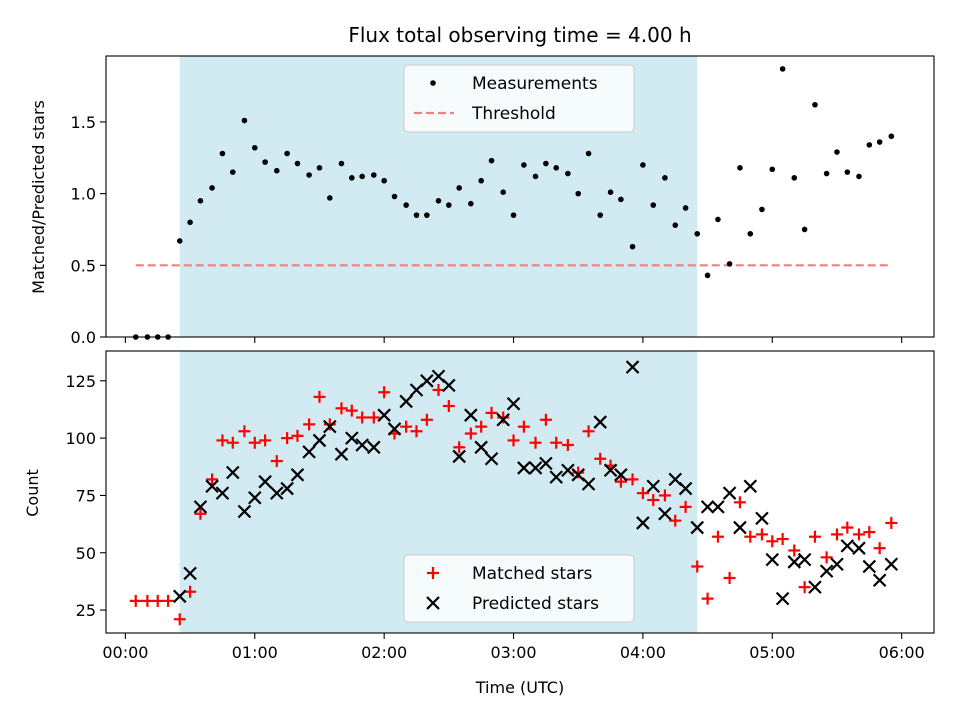  What do you see at coordinates (83, 122) in the screenshot?
I see `y-tick-label: 1.5` at bounding box center [83, 122].